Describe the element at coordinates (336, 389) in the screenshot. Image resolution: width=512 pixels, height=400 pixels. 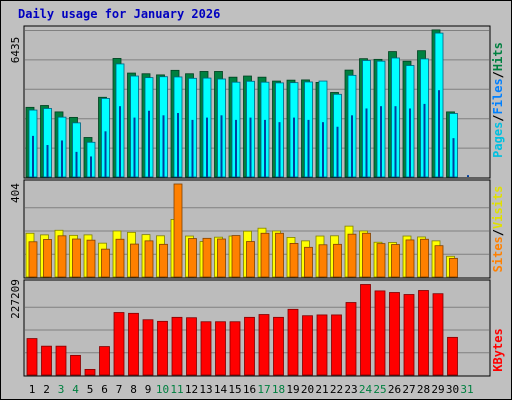
I see `day-label-22: 22` at that location.